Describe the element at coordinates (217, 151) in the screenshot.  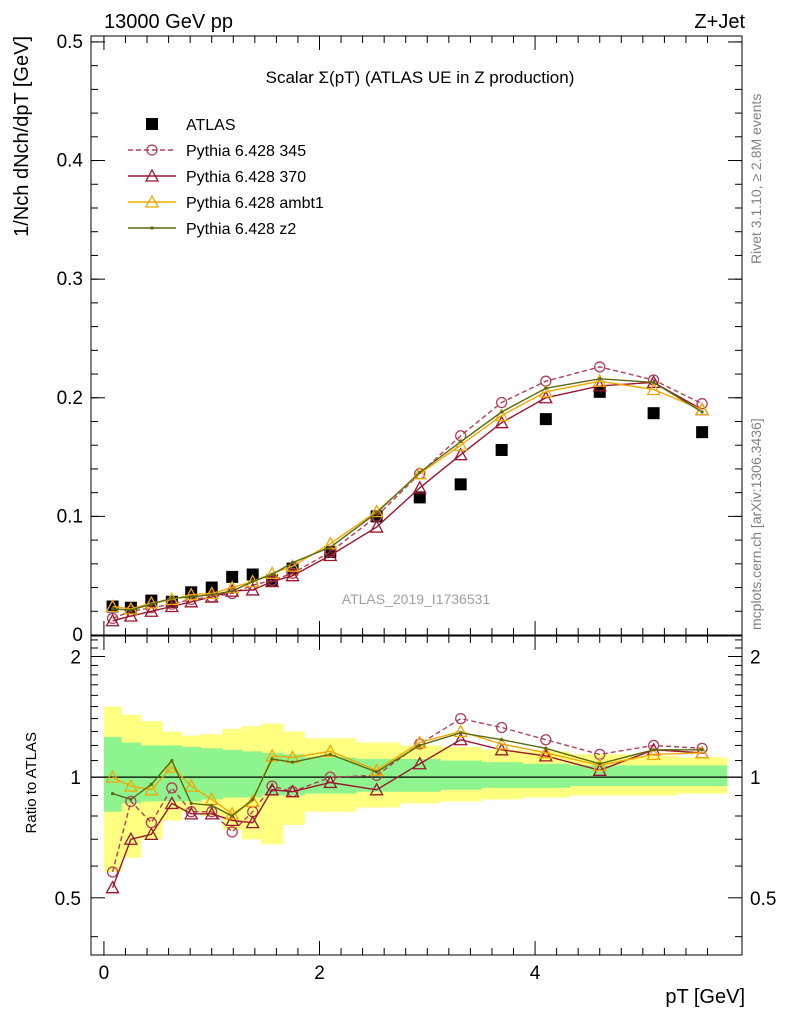
I see `legend-item: Pythia 6.428 345` at that location.